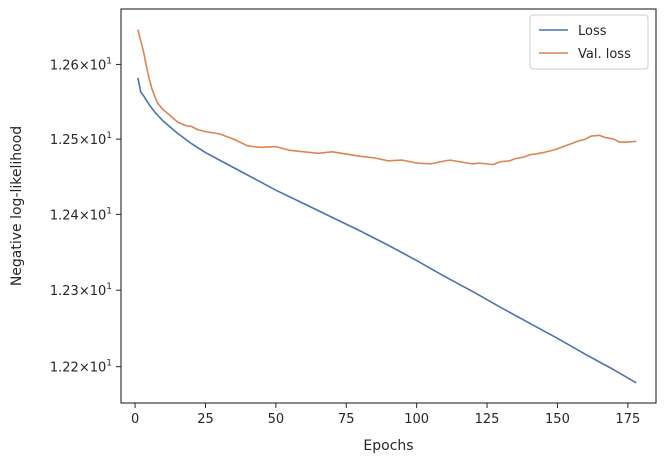 The image size is (666, 463). I want to click on x-tick-label: 50, so click(276, 419).